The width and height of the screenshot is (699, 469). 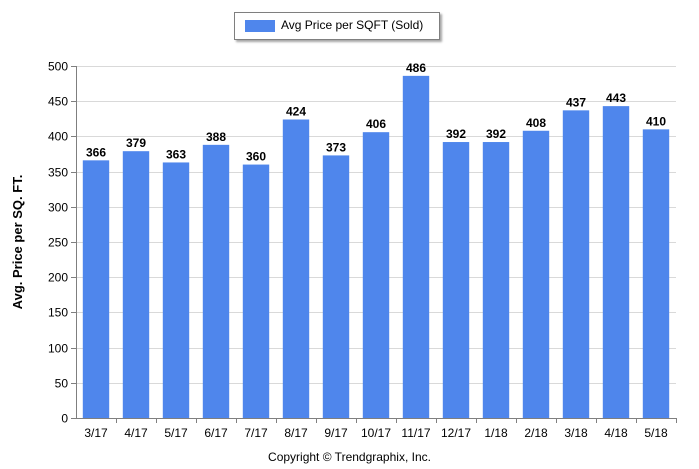 I want to click on data-label: 424, so click(x=296, y=112).